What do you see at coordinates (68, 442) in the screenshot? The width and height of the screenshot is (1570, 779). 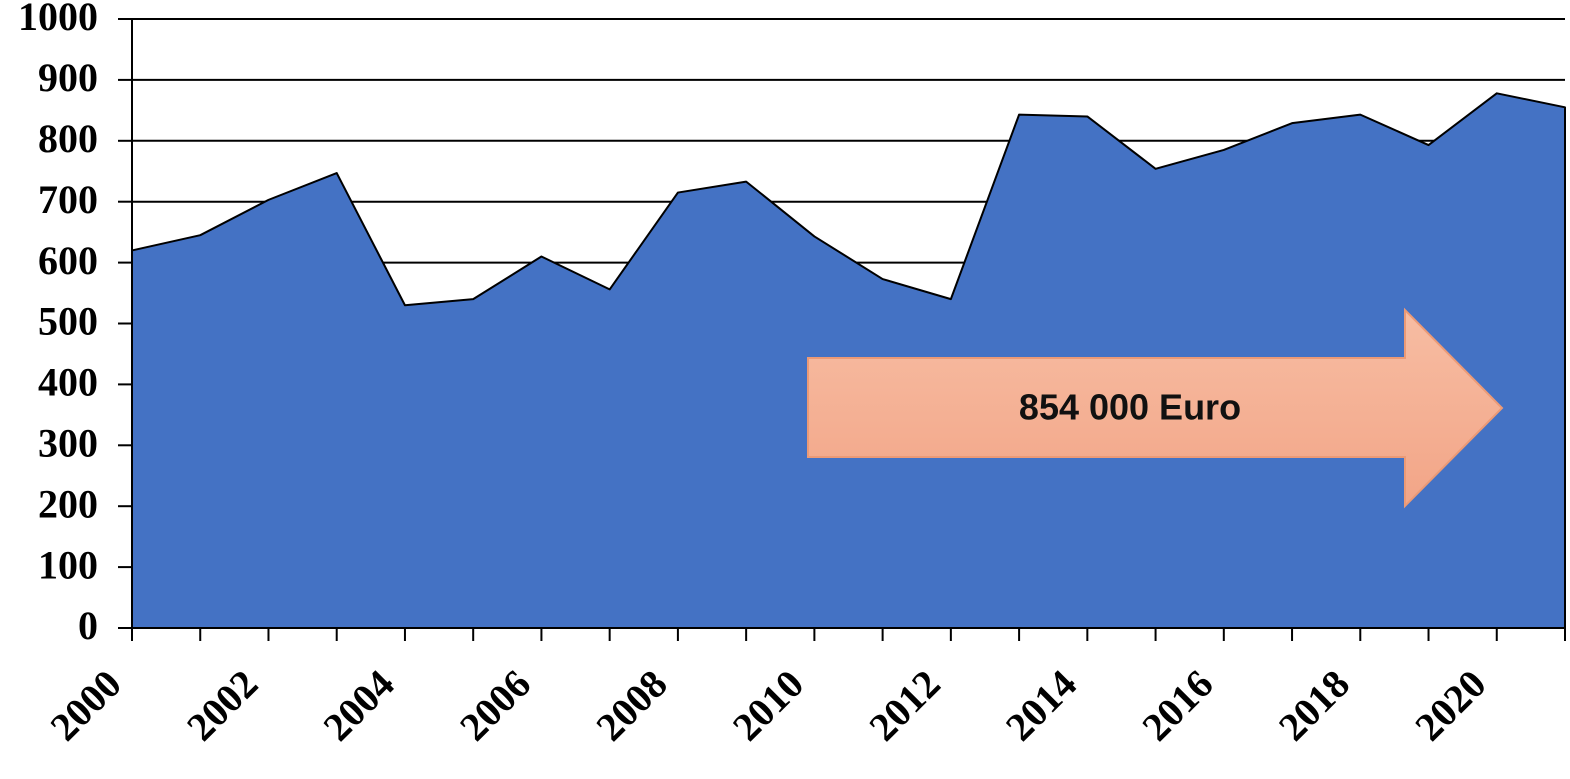 I see `y-tick-label: 300` at bounding box center [68, 442].